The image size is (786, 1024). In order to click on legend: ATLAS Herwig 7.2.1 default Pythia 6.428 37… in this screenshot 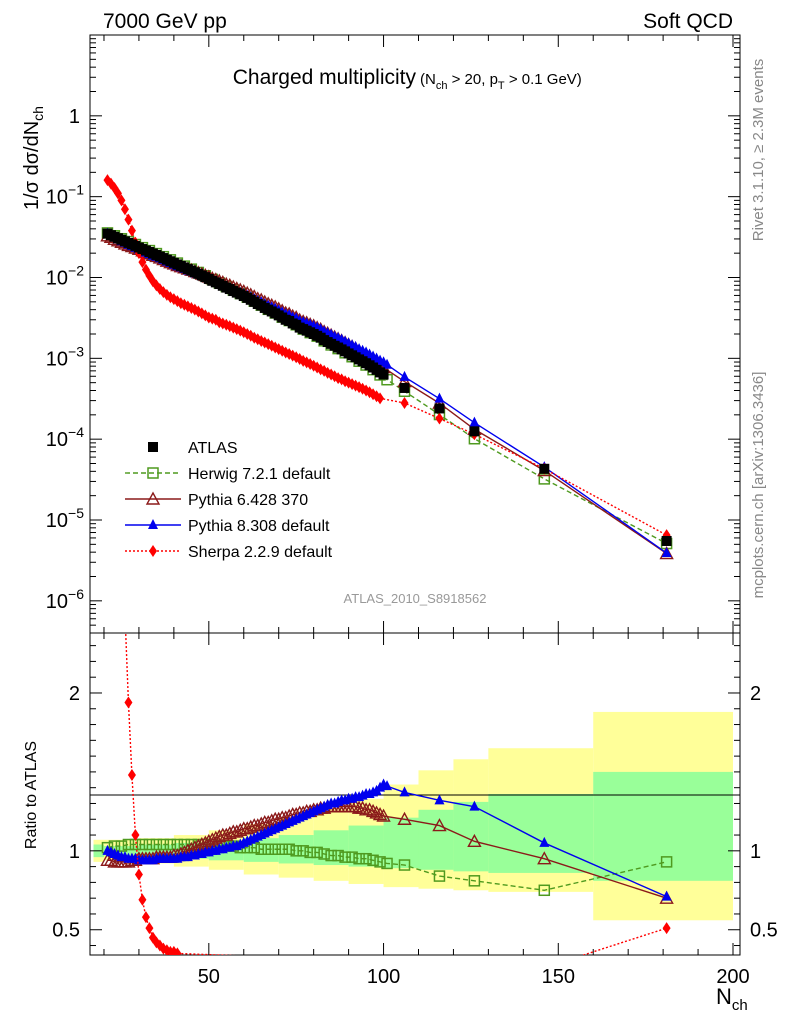, I will do `click(229, 500)`.